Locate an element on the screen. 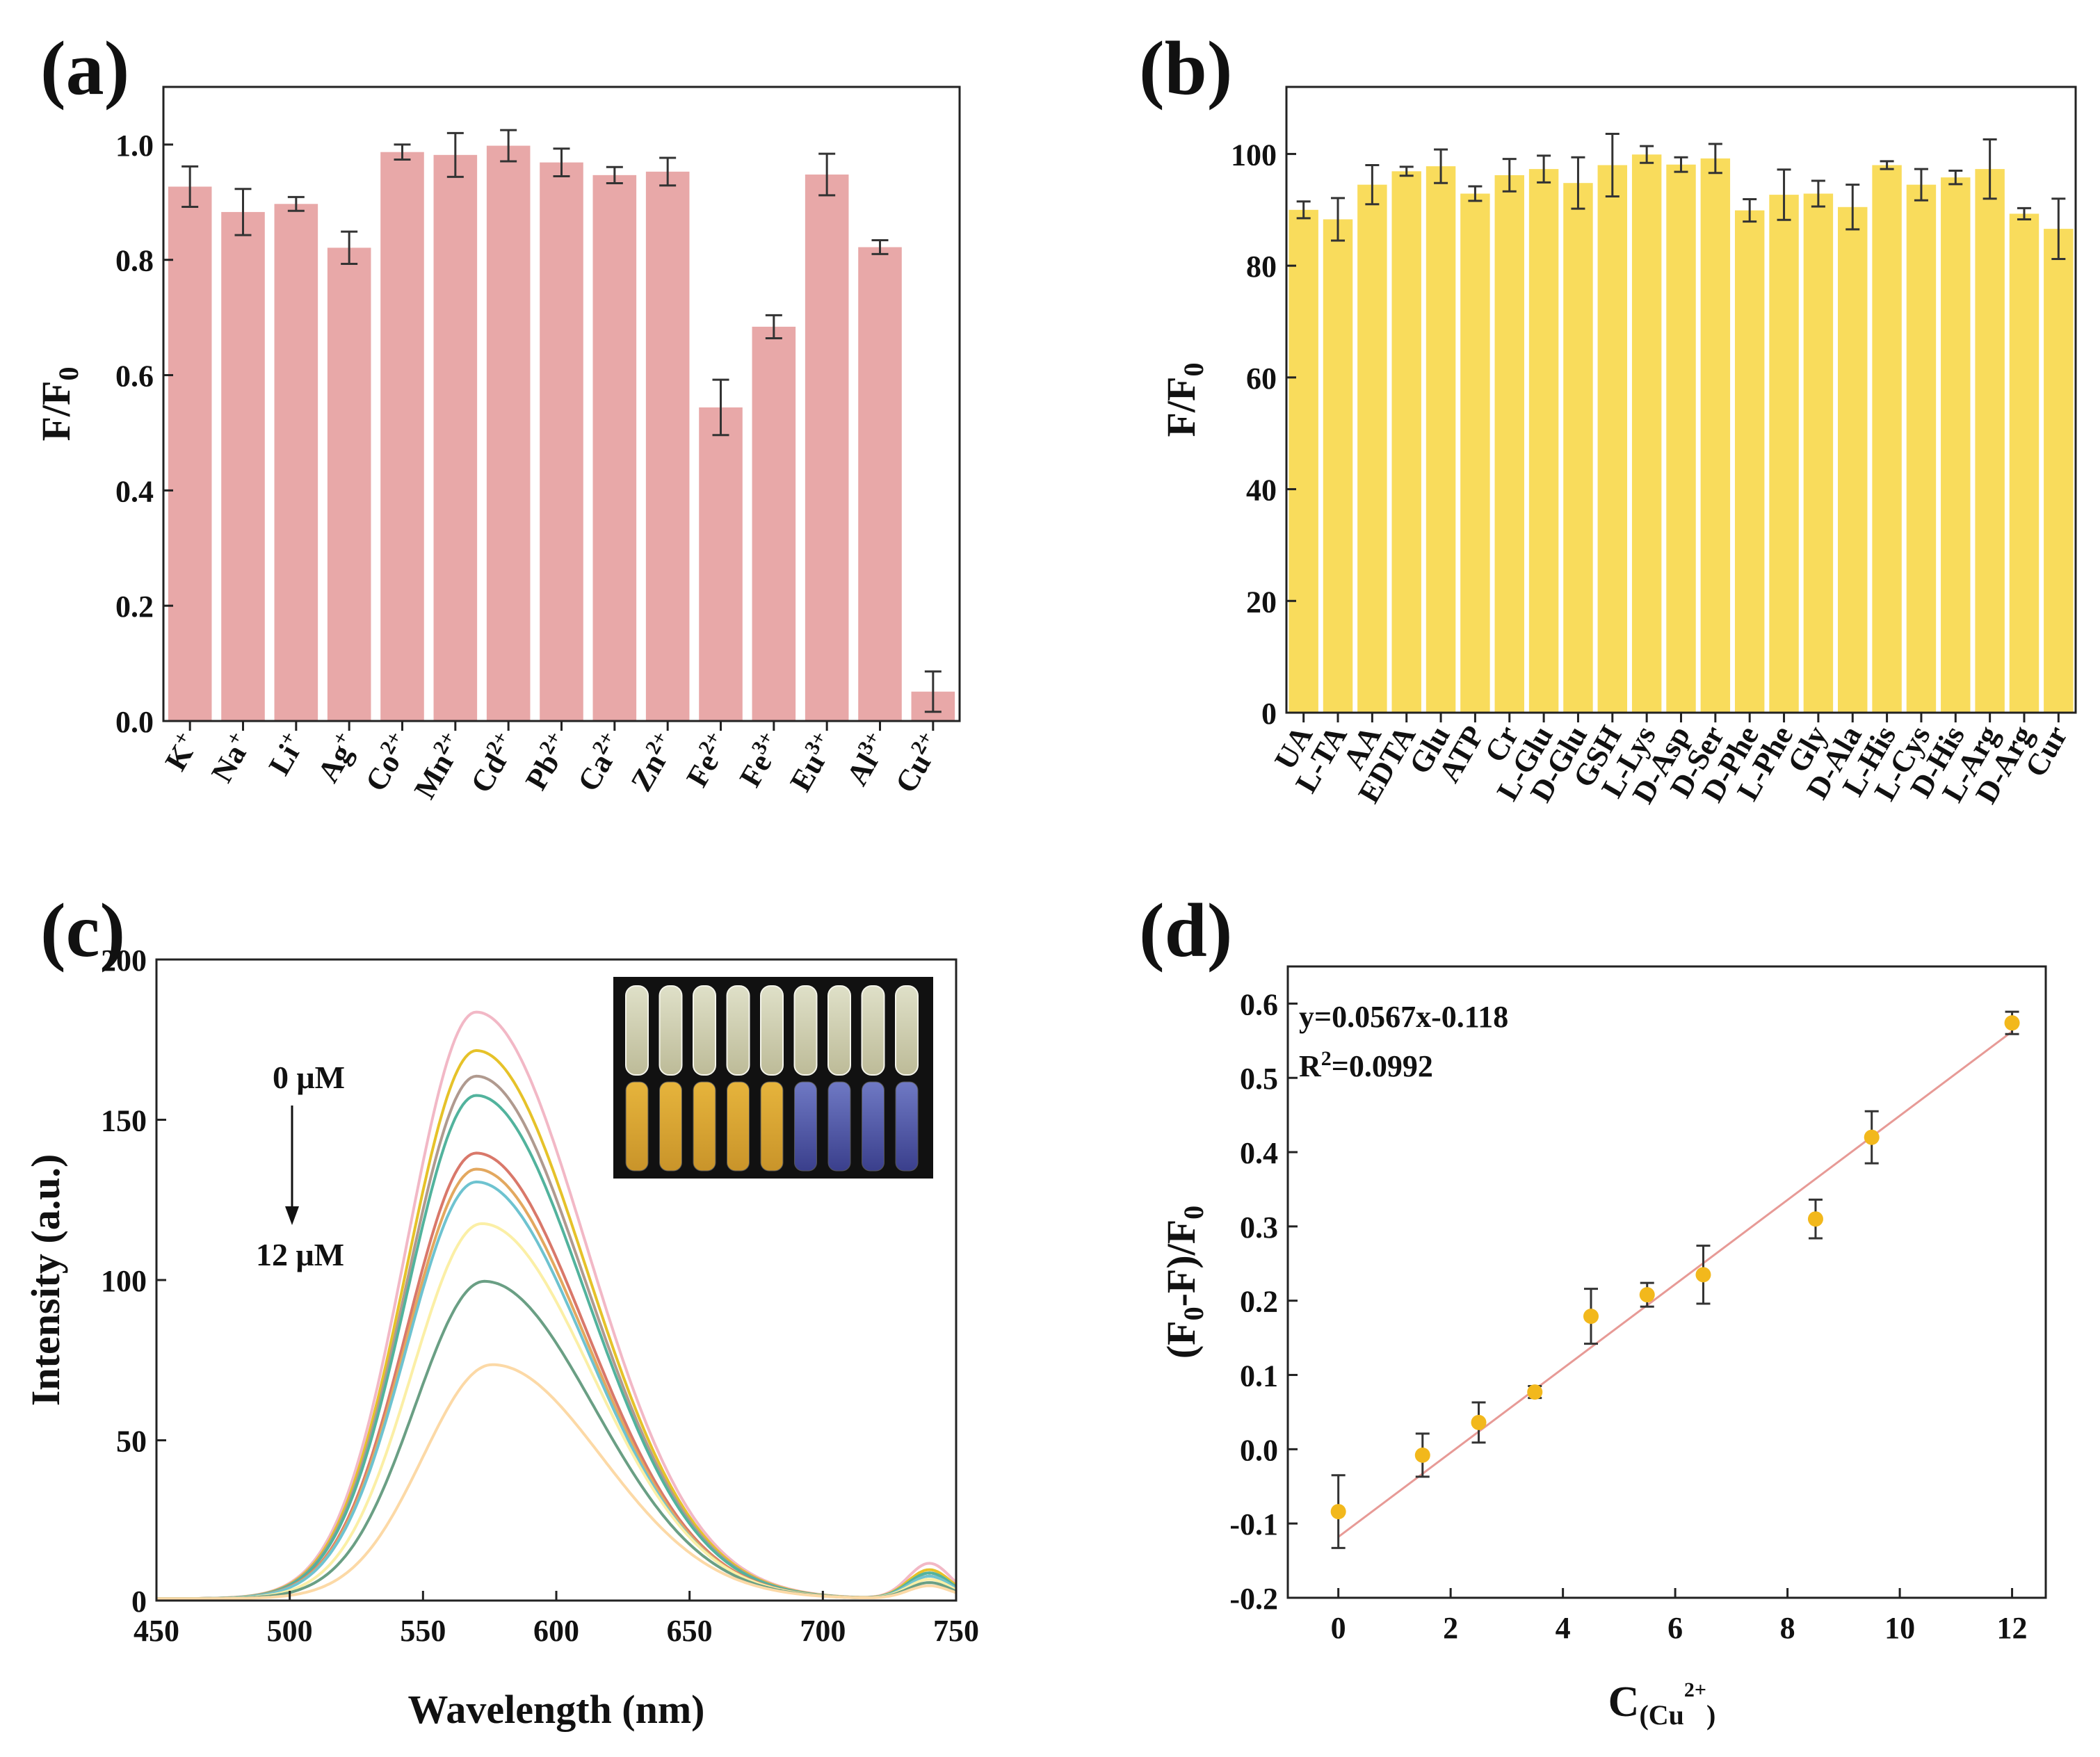  b-ytick-label: 20 is located at coordinates (1261, 602).